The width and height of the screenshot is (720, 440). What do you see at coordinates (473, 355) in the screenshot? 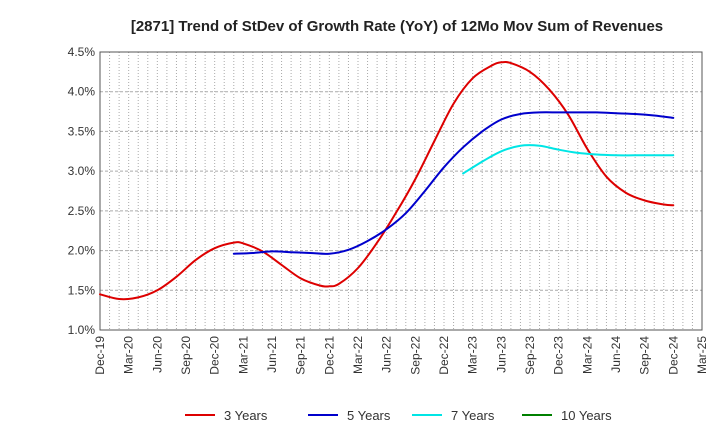
I see `x-tick-label: Mar-23` at bounding box center [473, 355].